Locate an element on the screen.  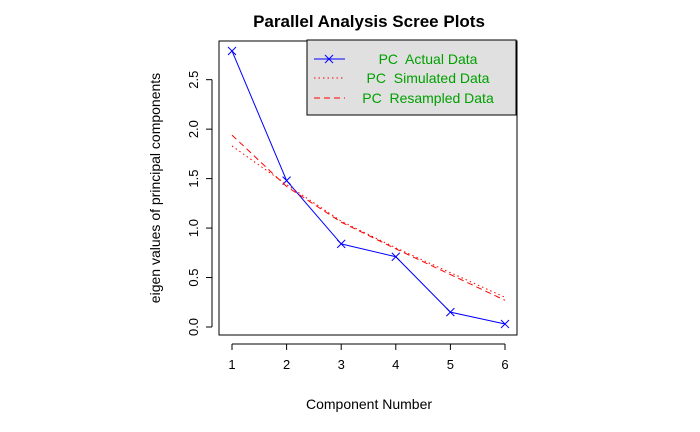
x-tick-label: 2 is located at coordinates (286, 364).